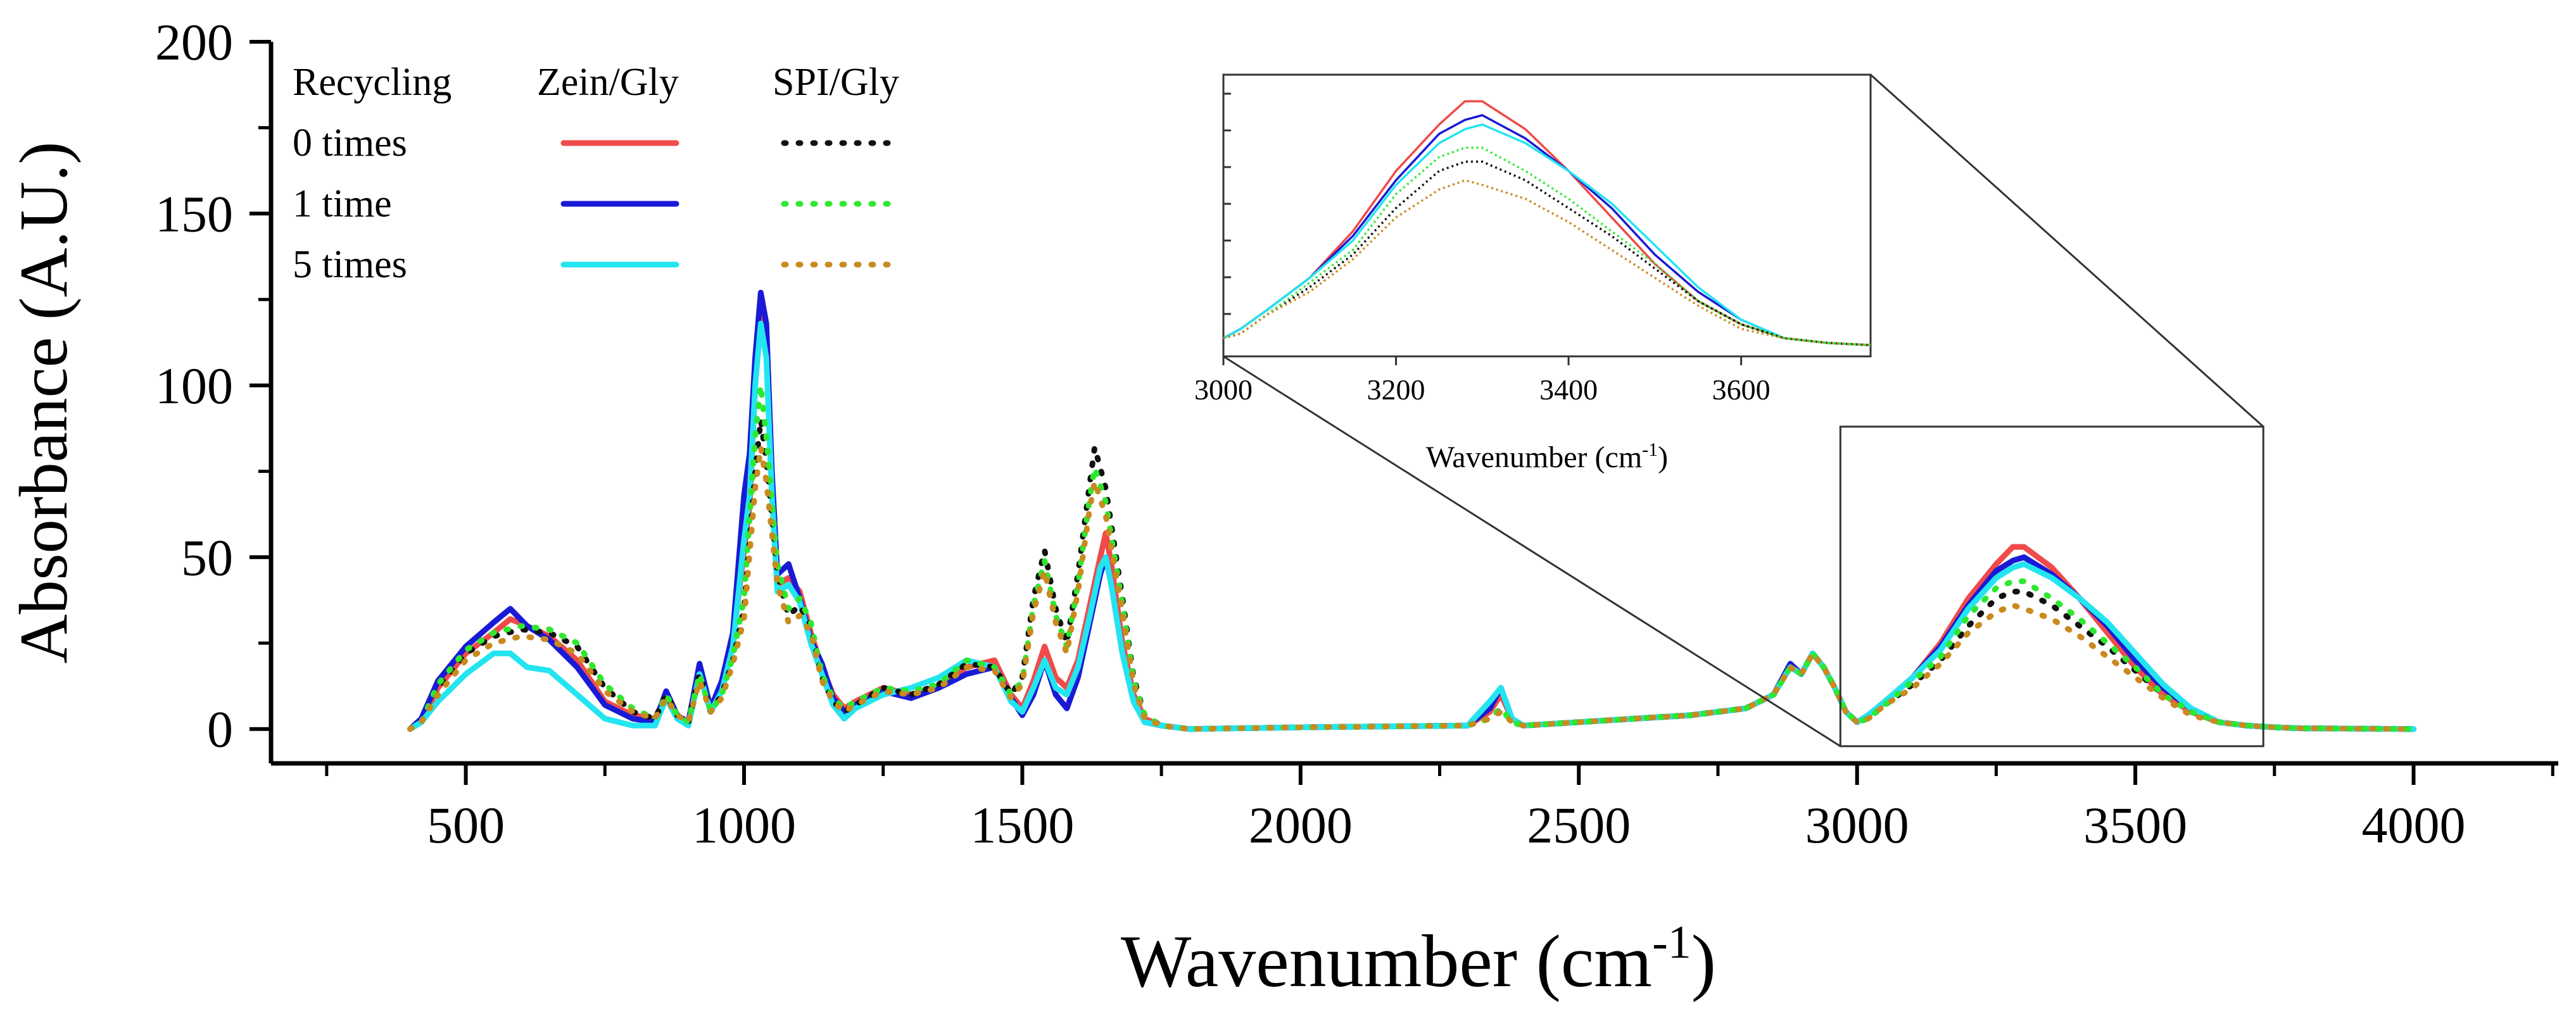 The width and height of the screenshot is (2576, 1021). Describe the element at coordinates (194, 42) in the screenshot. I see `y-tick-label: 200` at that location.